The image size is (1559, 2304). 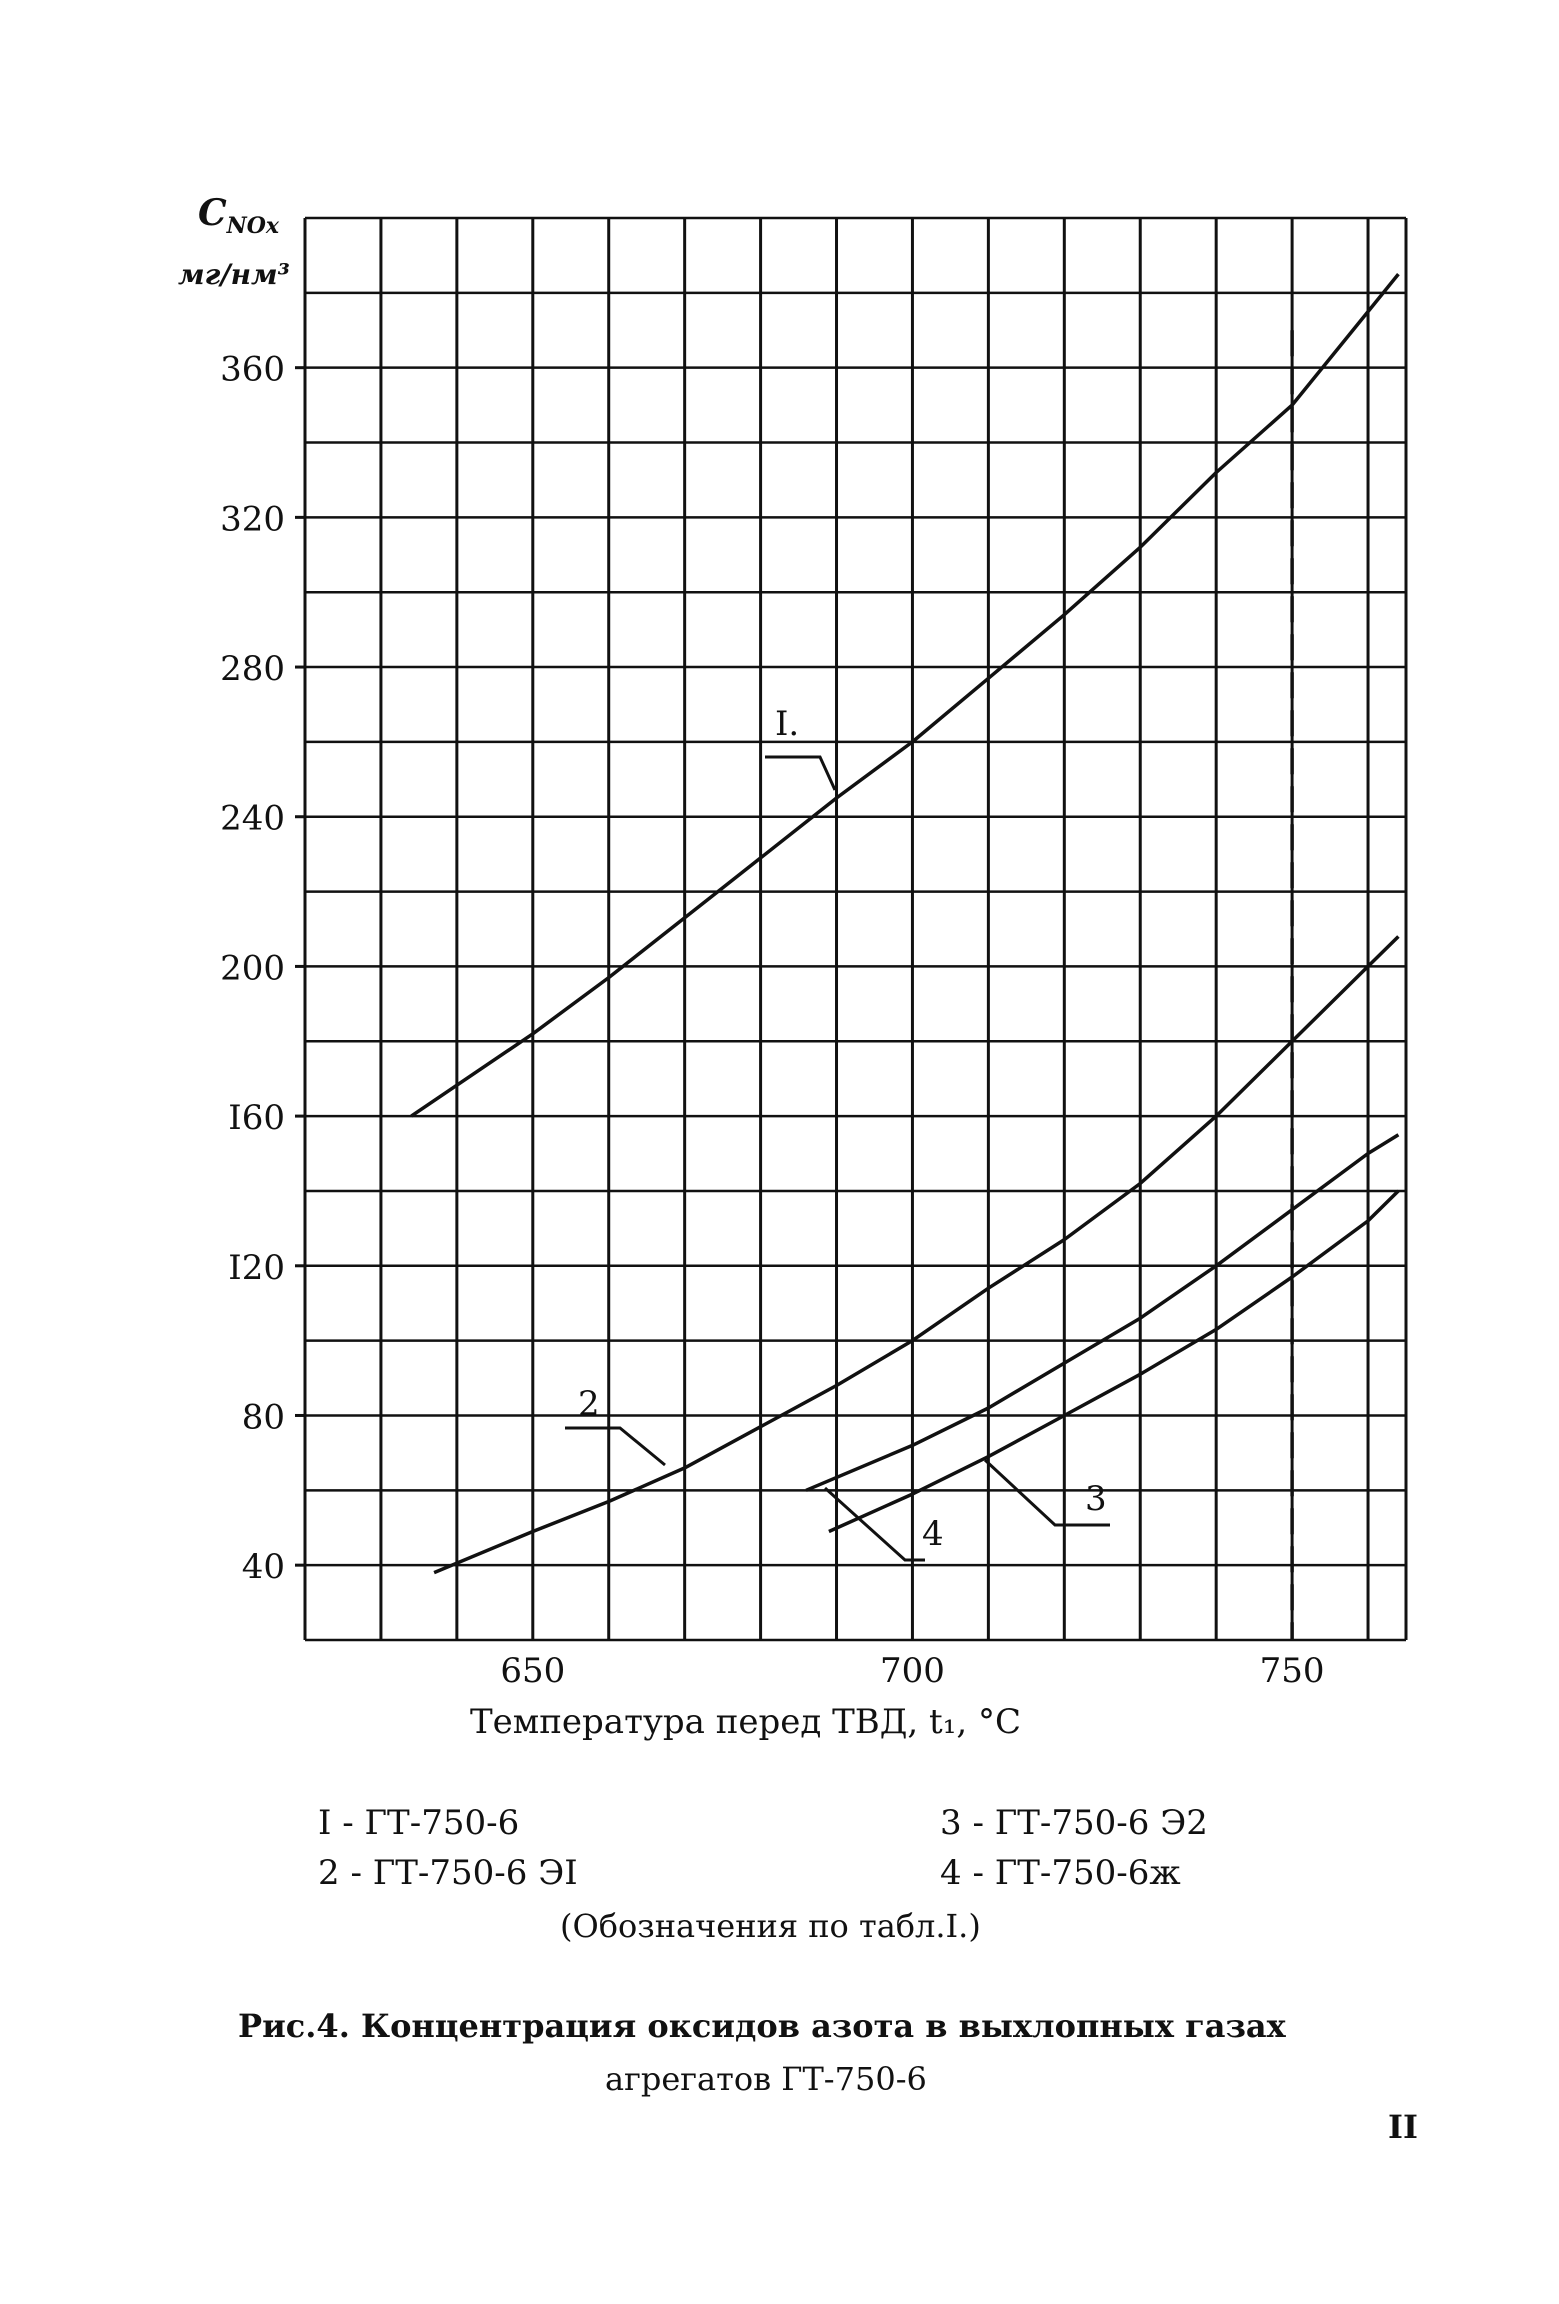 I want to click on curve-label-3: 3, so click(x=1096, y=1499).